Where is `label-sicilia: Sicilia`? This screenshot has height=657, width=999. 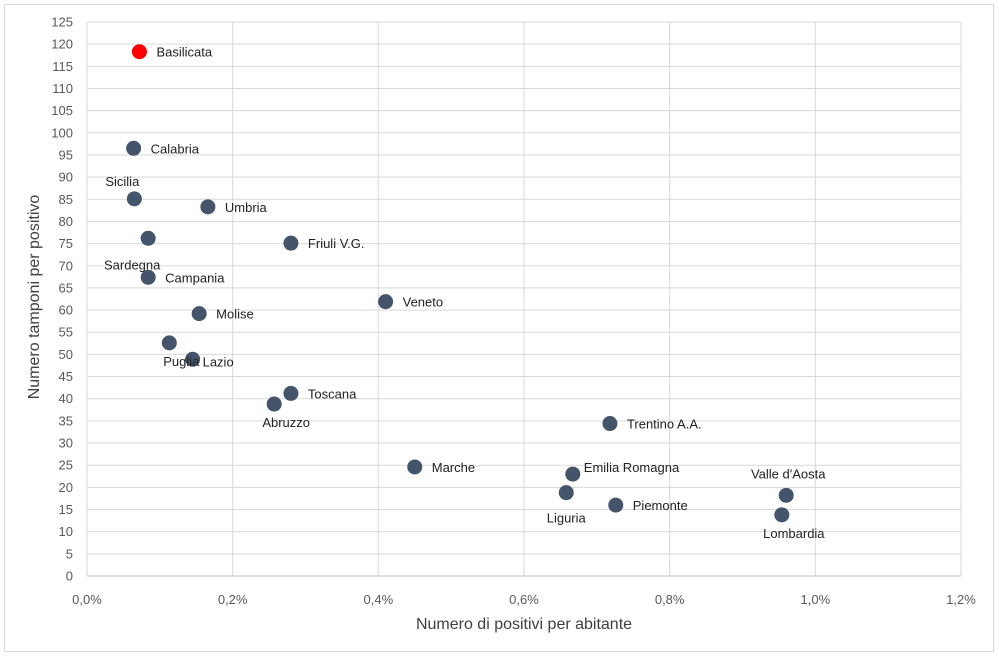 label-sicilia: Sicilia is located at coordinates (122, 181).